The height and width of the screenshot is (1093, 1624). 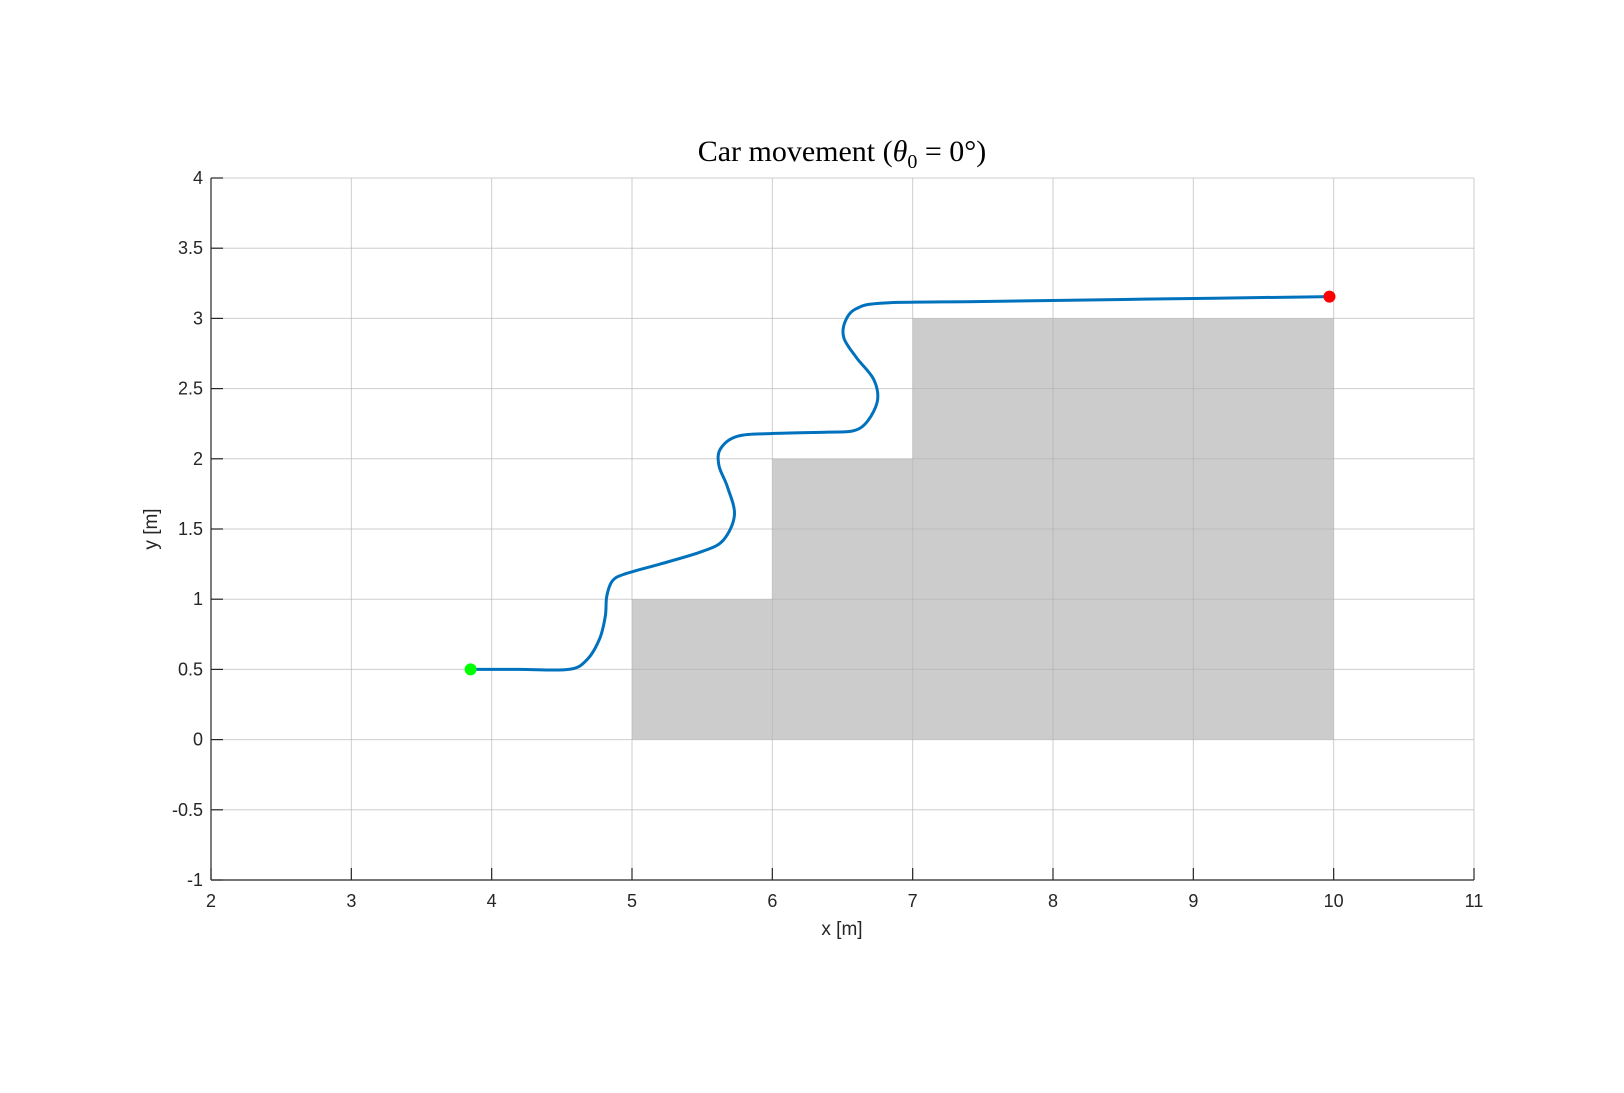 I want to click on y-tick-label: 1.5, so click(x=190, y=529).